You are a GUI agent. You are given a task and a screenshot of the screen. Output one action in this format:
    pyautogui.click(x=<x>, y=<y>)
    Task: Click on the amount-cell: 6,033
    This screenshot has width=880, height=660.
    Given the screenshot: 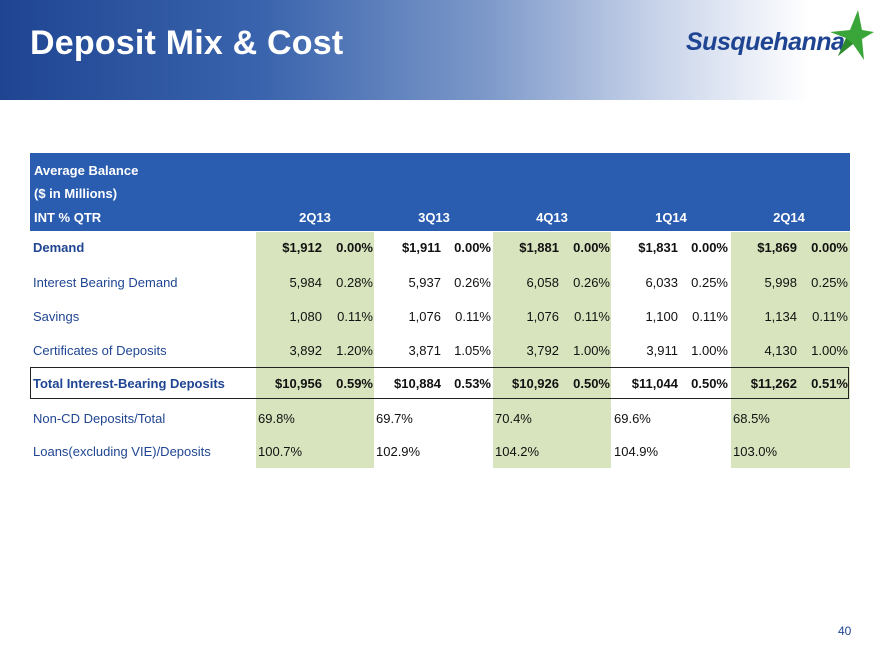 What is the action you would take?
    pyautogui.click(x=661, y=282)
    